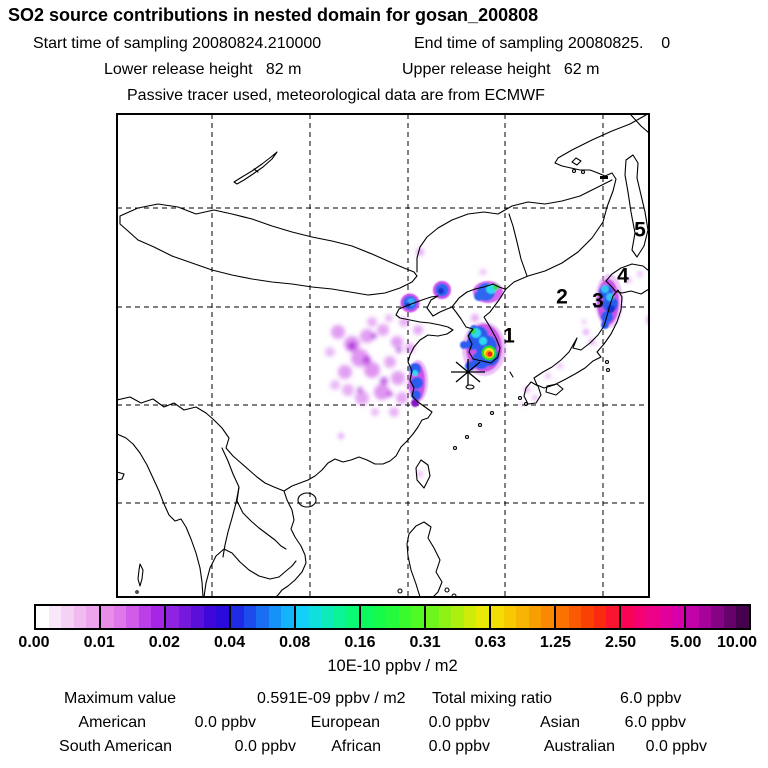 The image size is (768, 768). What do you see at coordinates (356, 746) in the screenshot?
I see `continent-label-african: African` at bounding box center [356, 746].